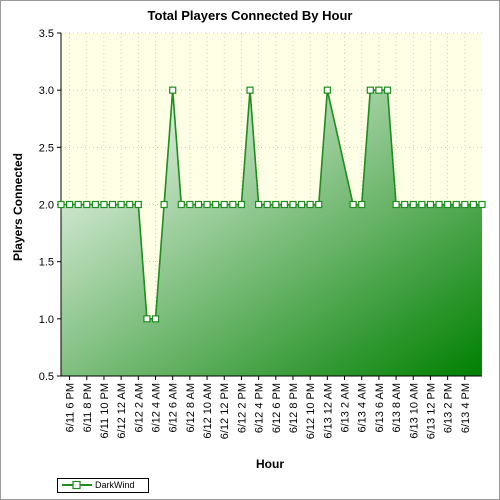  I want to click on x-tick-label: 6/11 8 PM, so click(88, 407).